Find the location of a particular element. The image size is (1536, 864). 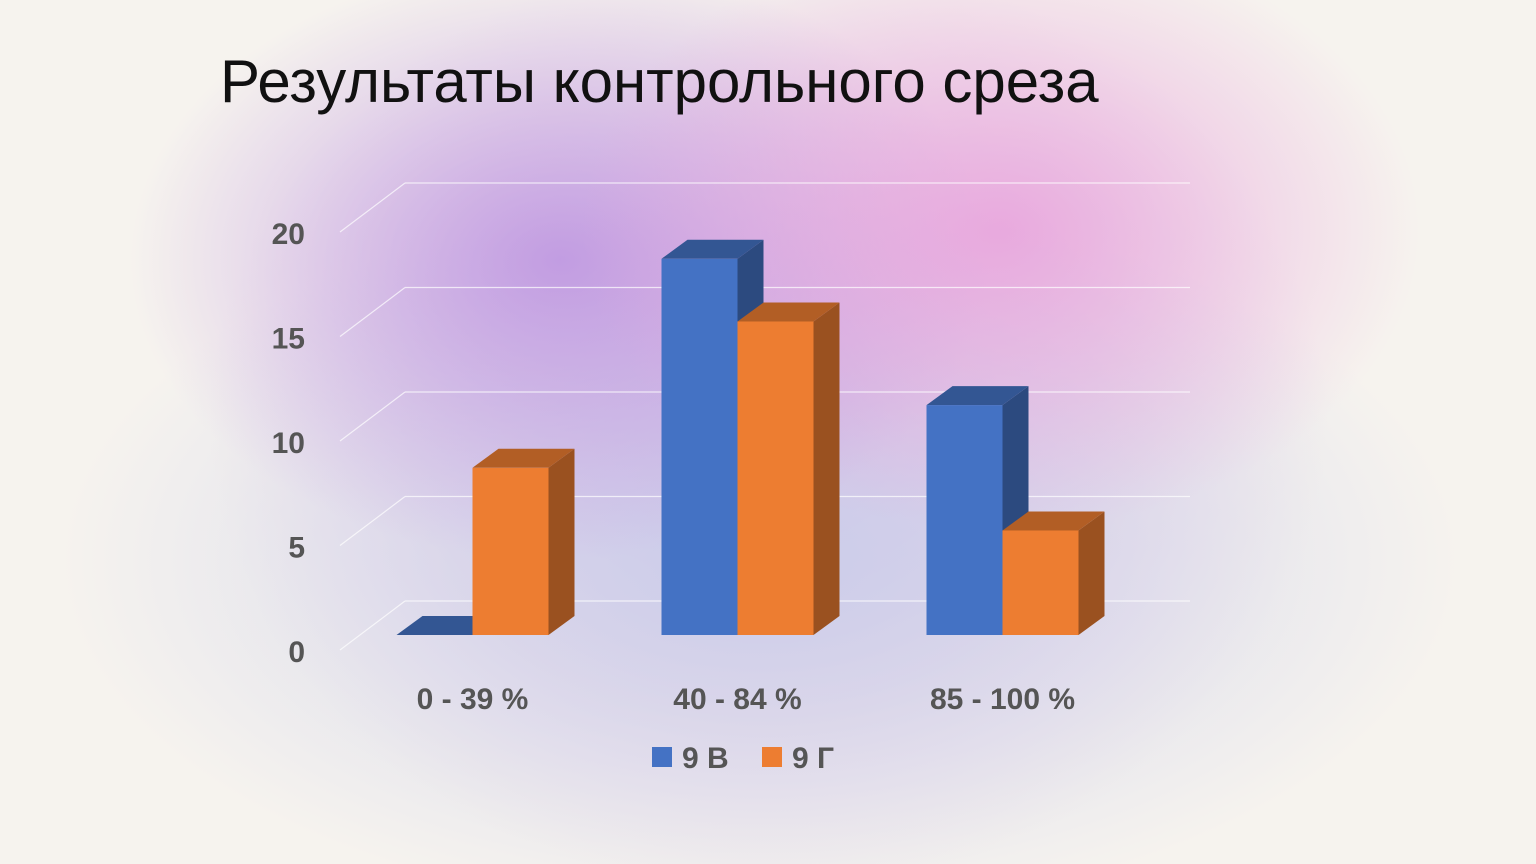

y-tick-label: 10 is located at coordinates (288, 443).